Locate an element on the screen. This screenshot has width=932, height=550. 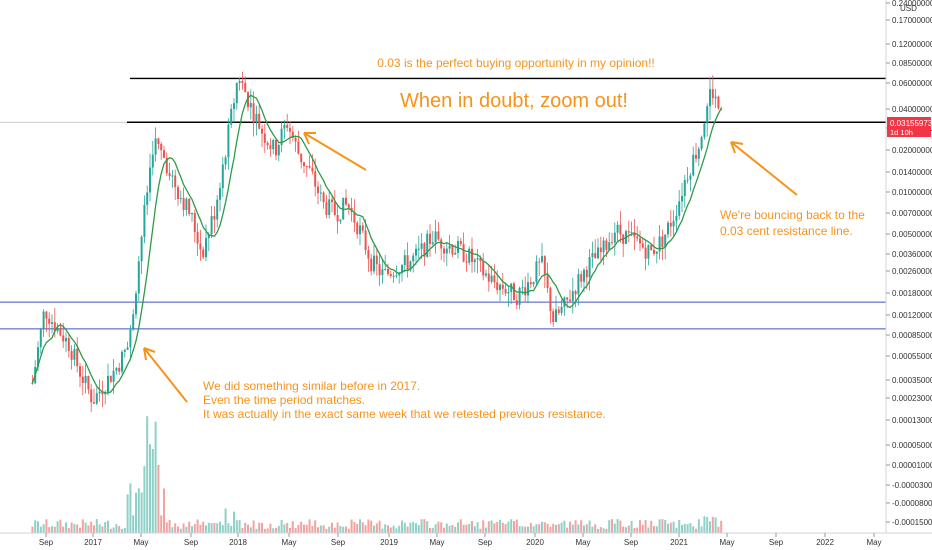
x-tick-label: 2021 is located at coordinates (679, 542).